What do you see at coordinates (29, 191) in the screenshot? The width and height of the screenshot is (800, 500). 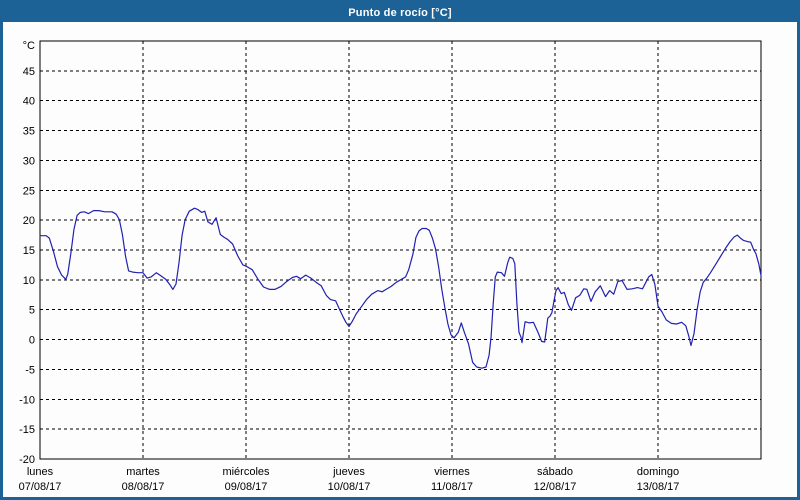 I see `y-tick-label: 25` at bounding box center [29, 191].